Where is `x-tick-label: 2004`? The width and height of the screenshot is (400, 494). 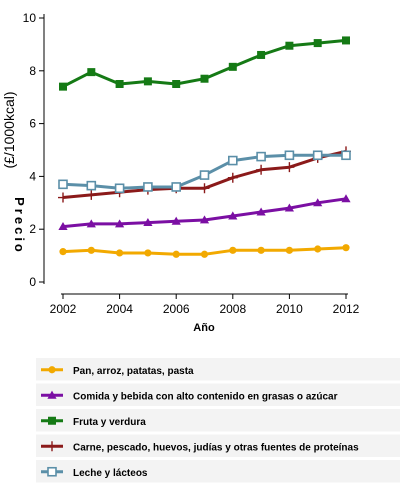
x-tick-label: 2004 is located at coordinates (119, 309).